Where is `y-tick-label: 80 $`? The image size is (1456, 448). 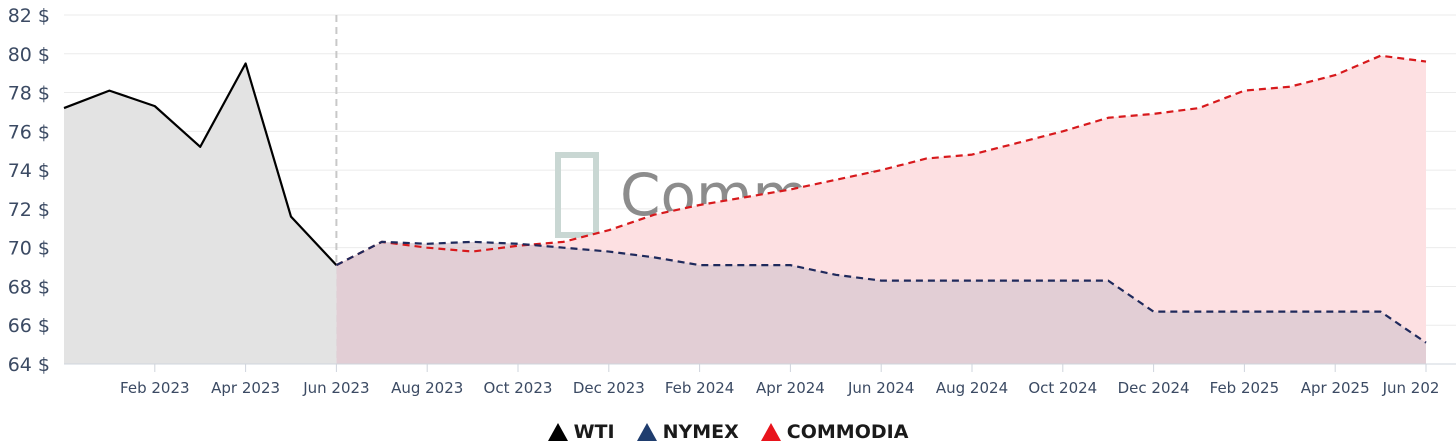 y-tick-label: 80 $ is located at coordinates (29, 55).